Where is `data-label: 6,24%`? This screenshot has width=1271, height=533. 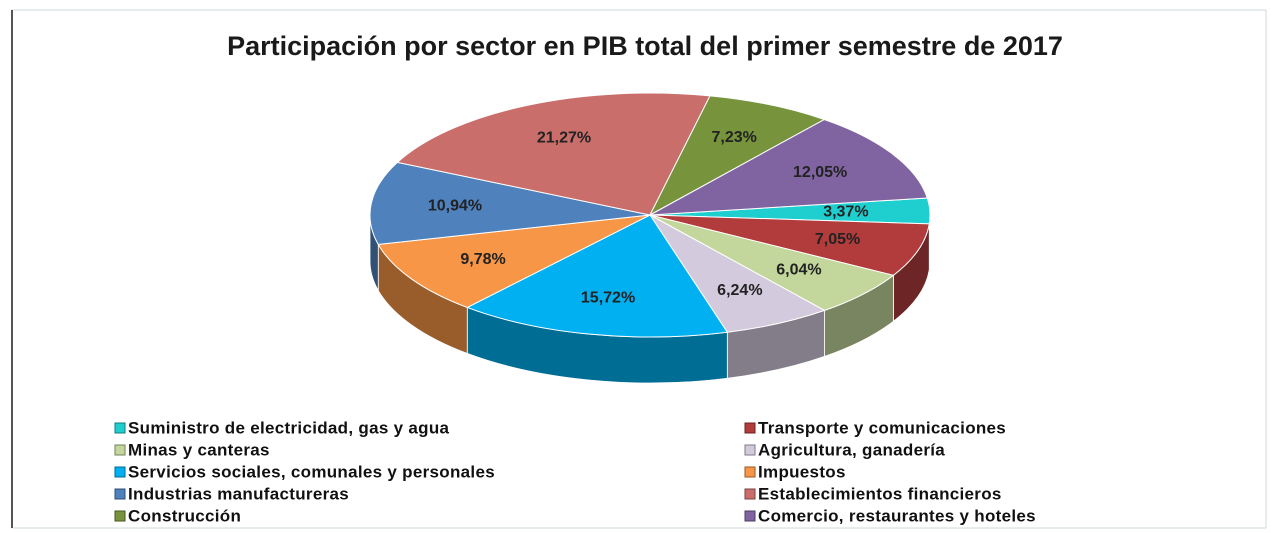 data-label: 6,24% is located at coordinates (739, 290).